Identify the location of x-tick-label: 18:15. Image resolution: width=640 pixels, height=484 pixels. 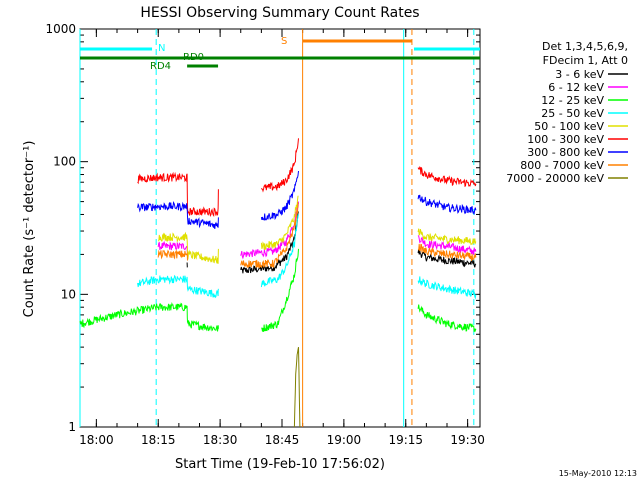
(158, 440).